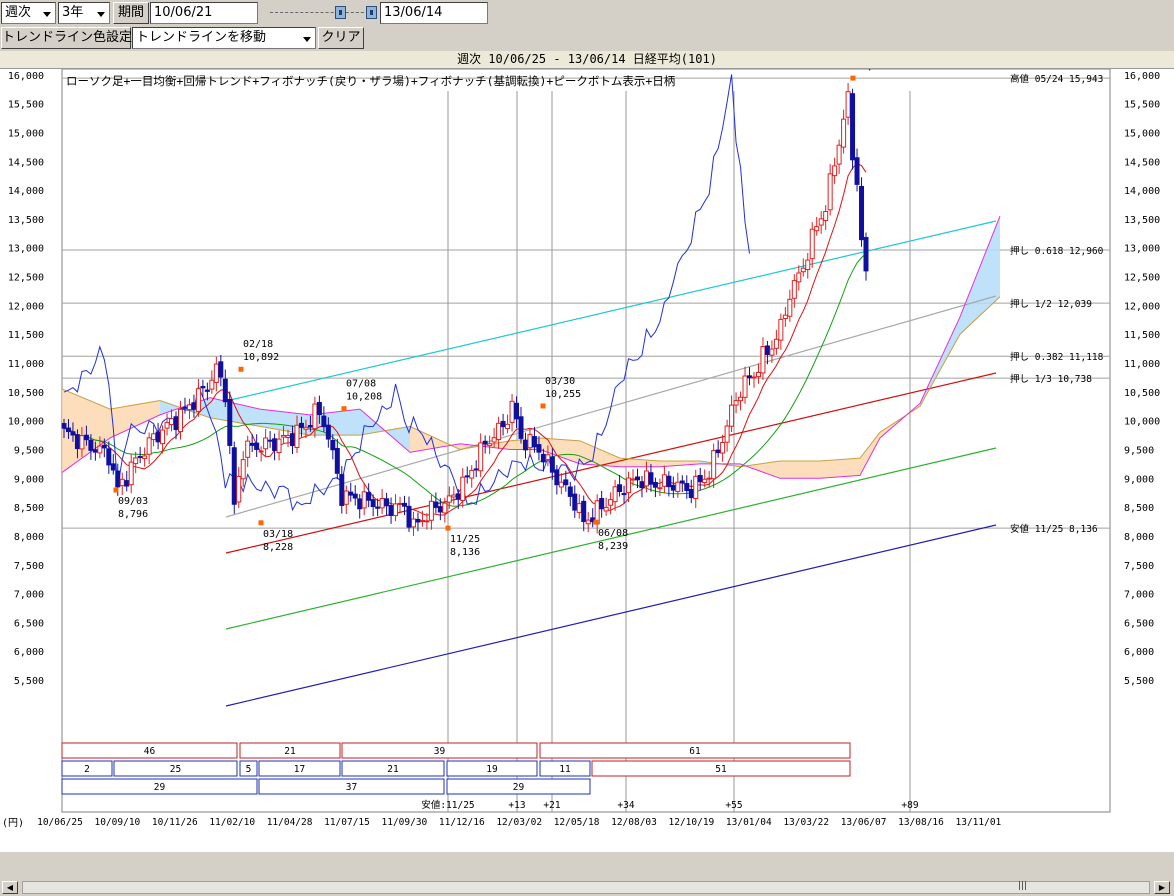 The image size is (1174, 896). Describe the element at coordinates (13, 823) in the screenshot. I see `y-unit-label: (円)` at that location.